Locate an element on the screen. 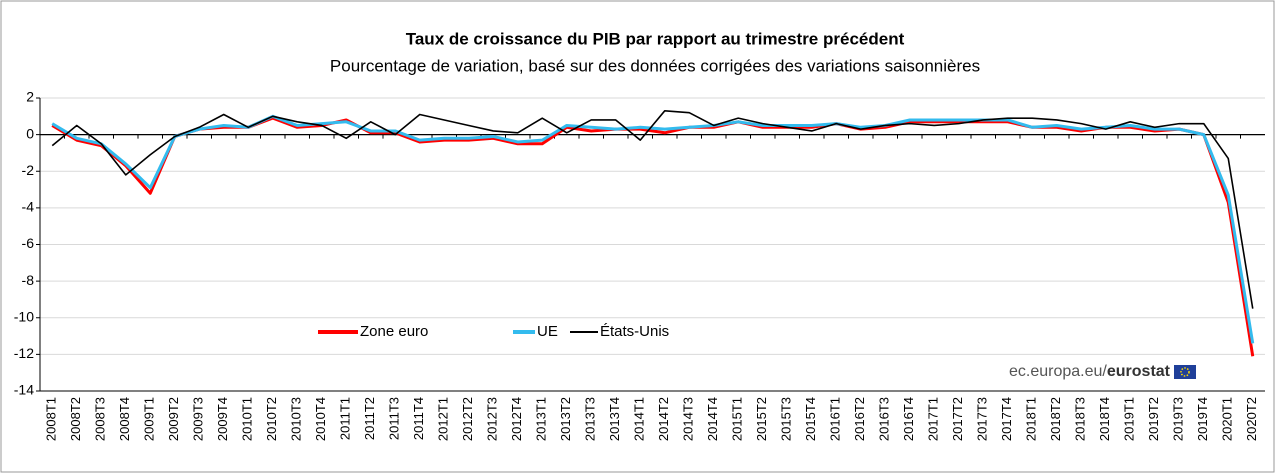 This screenshot has height=473, width=1275. x-tick-label: 2009T1 is located at coordinates (149, 419).